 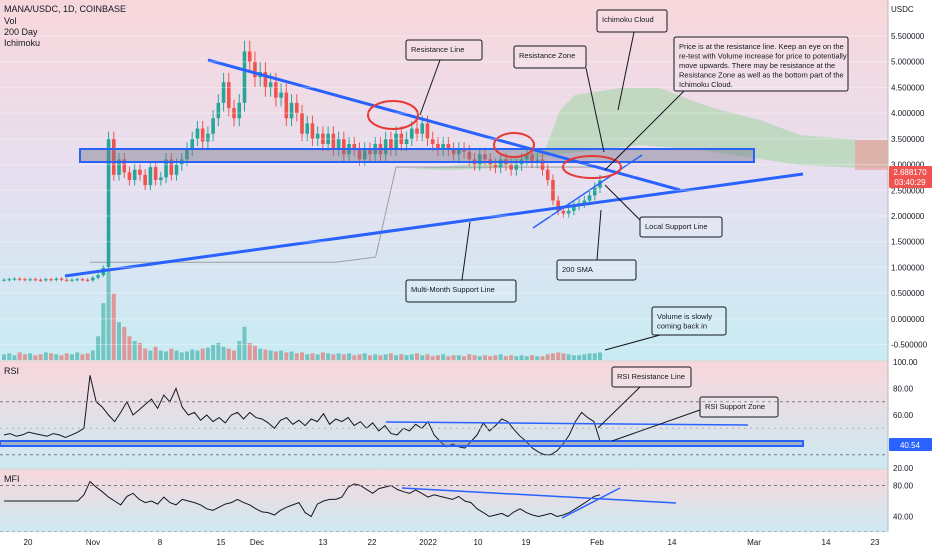 I want to click on price-tick-label: 0.000000, so click(x=908, y=319).